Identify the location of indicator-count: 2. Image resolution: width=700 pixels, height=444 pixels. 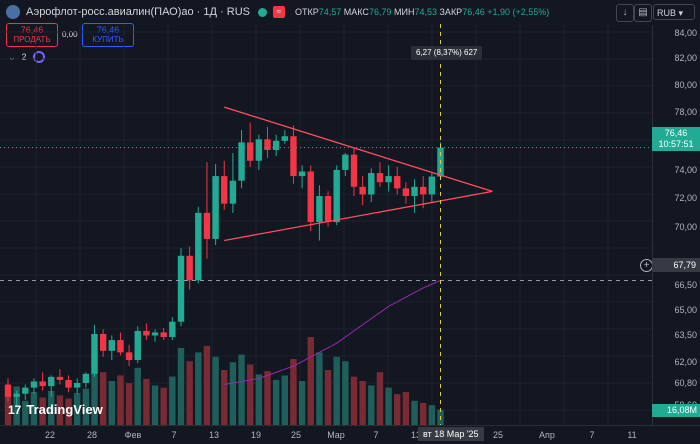
(24, 57).